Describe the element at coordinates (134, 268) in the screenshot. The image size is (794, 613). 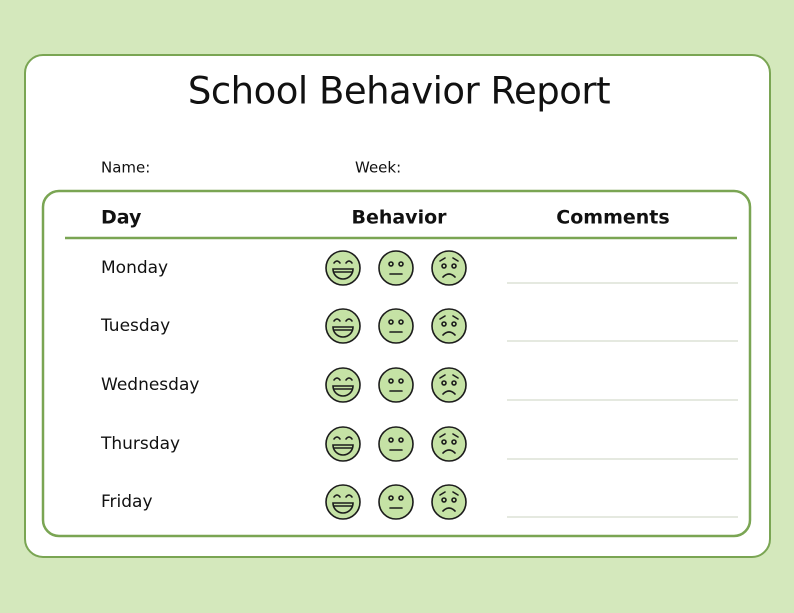
I see `day-cell: Monday` at that location.